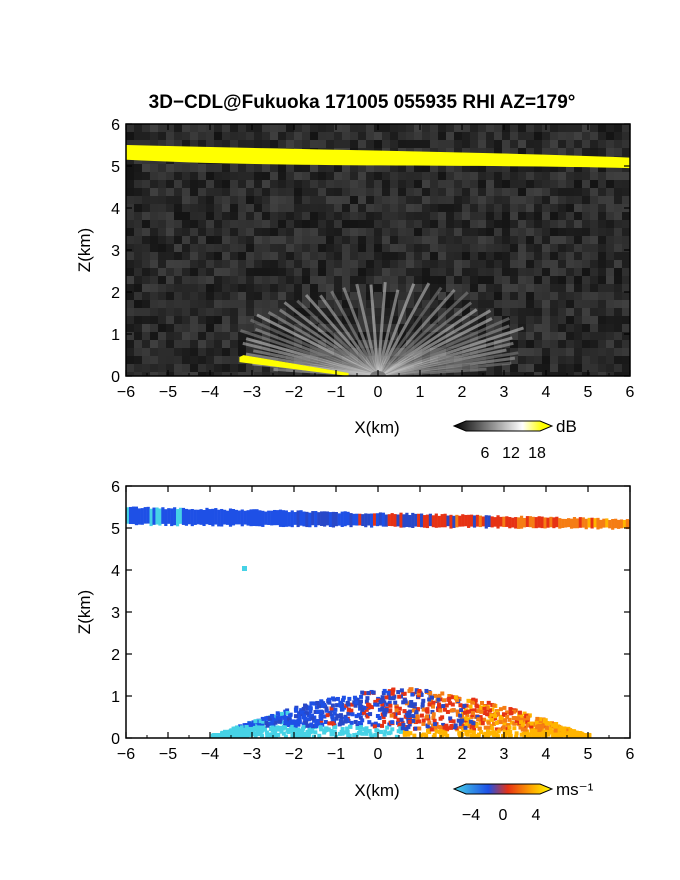 The image size is (680, 880). Describe the element at coordinates (378, 518) in the screenshot. I see `bottom-cloud-layer` at that location.